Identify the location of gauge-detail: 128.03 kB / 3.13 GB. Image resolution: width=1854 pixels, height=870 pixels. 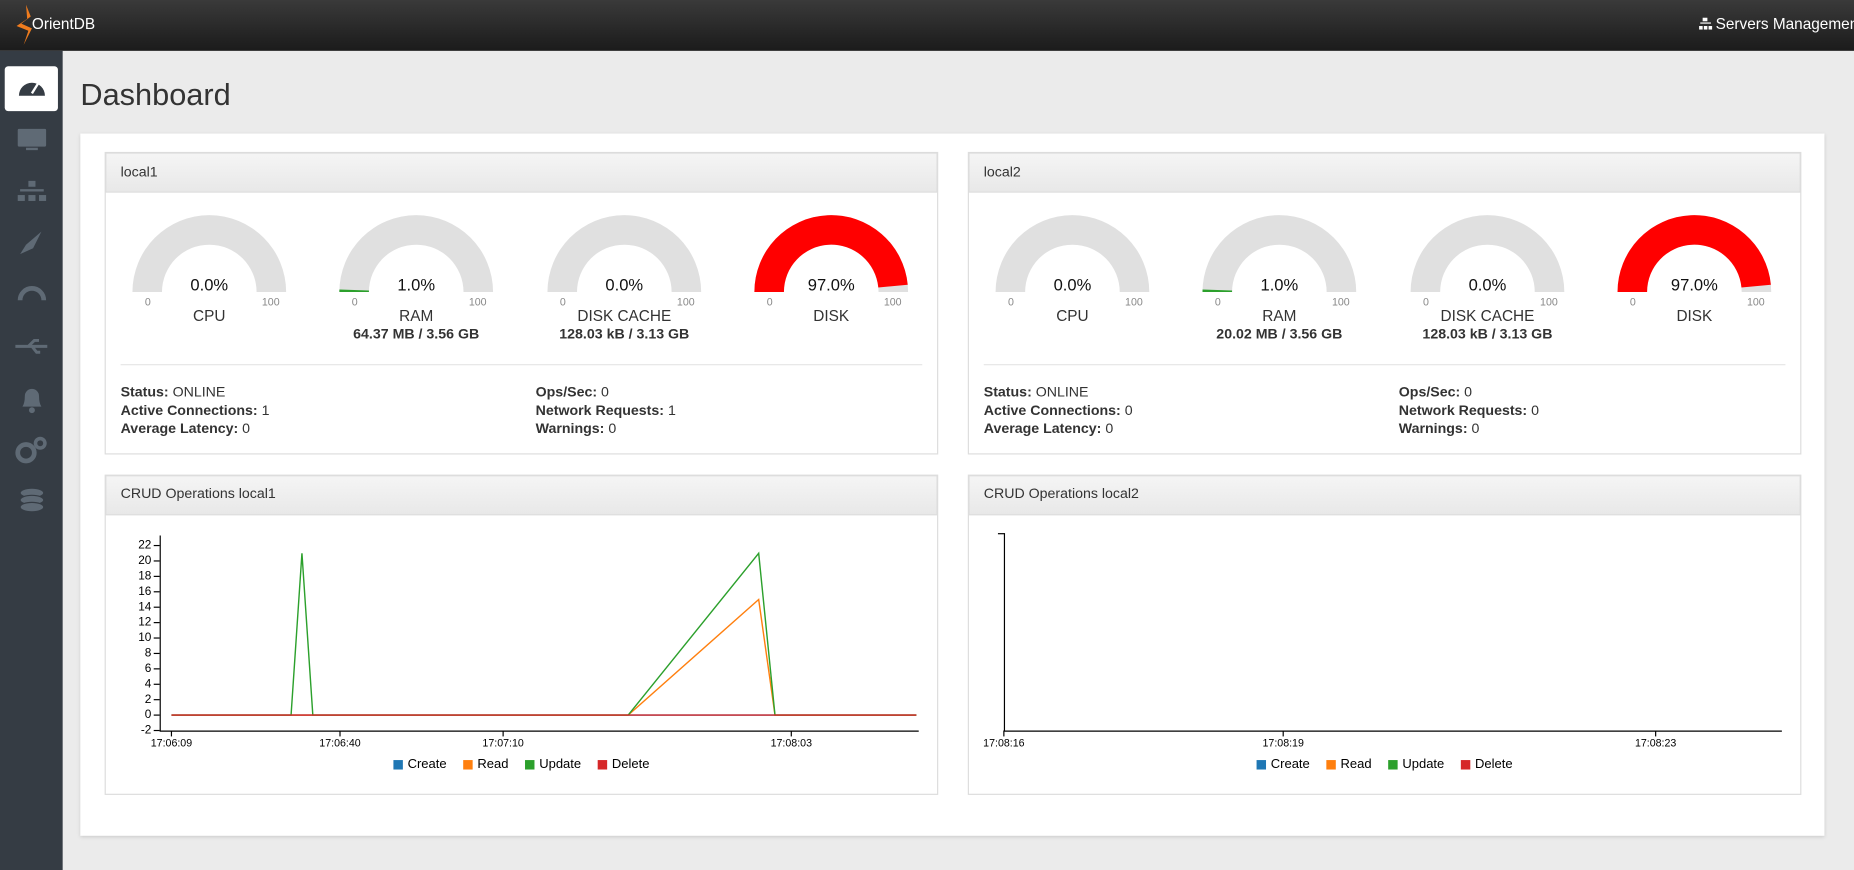
(1487, 334).